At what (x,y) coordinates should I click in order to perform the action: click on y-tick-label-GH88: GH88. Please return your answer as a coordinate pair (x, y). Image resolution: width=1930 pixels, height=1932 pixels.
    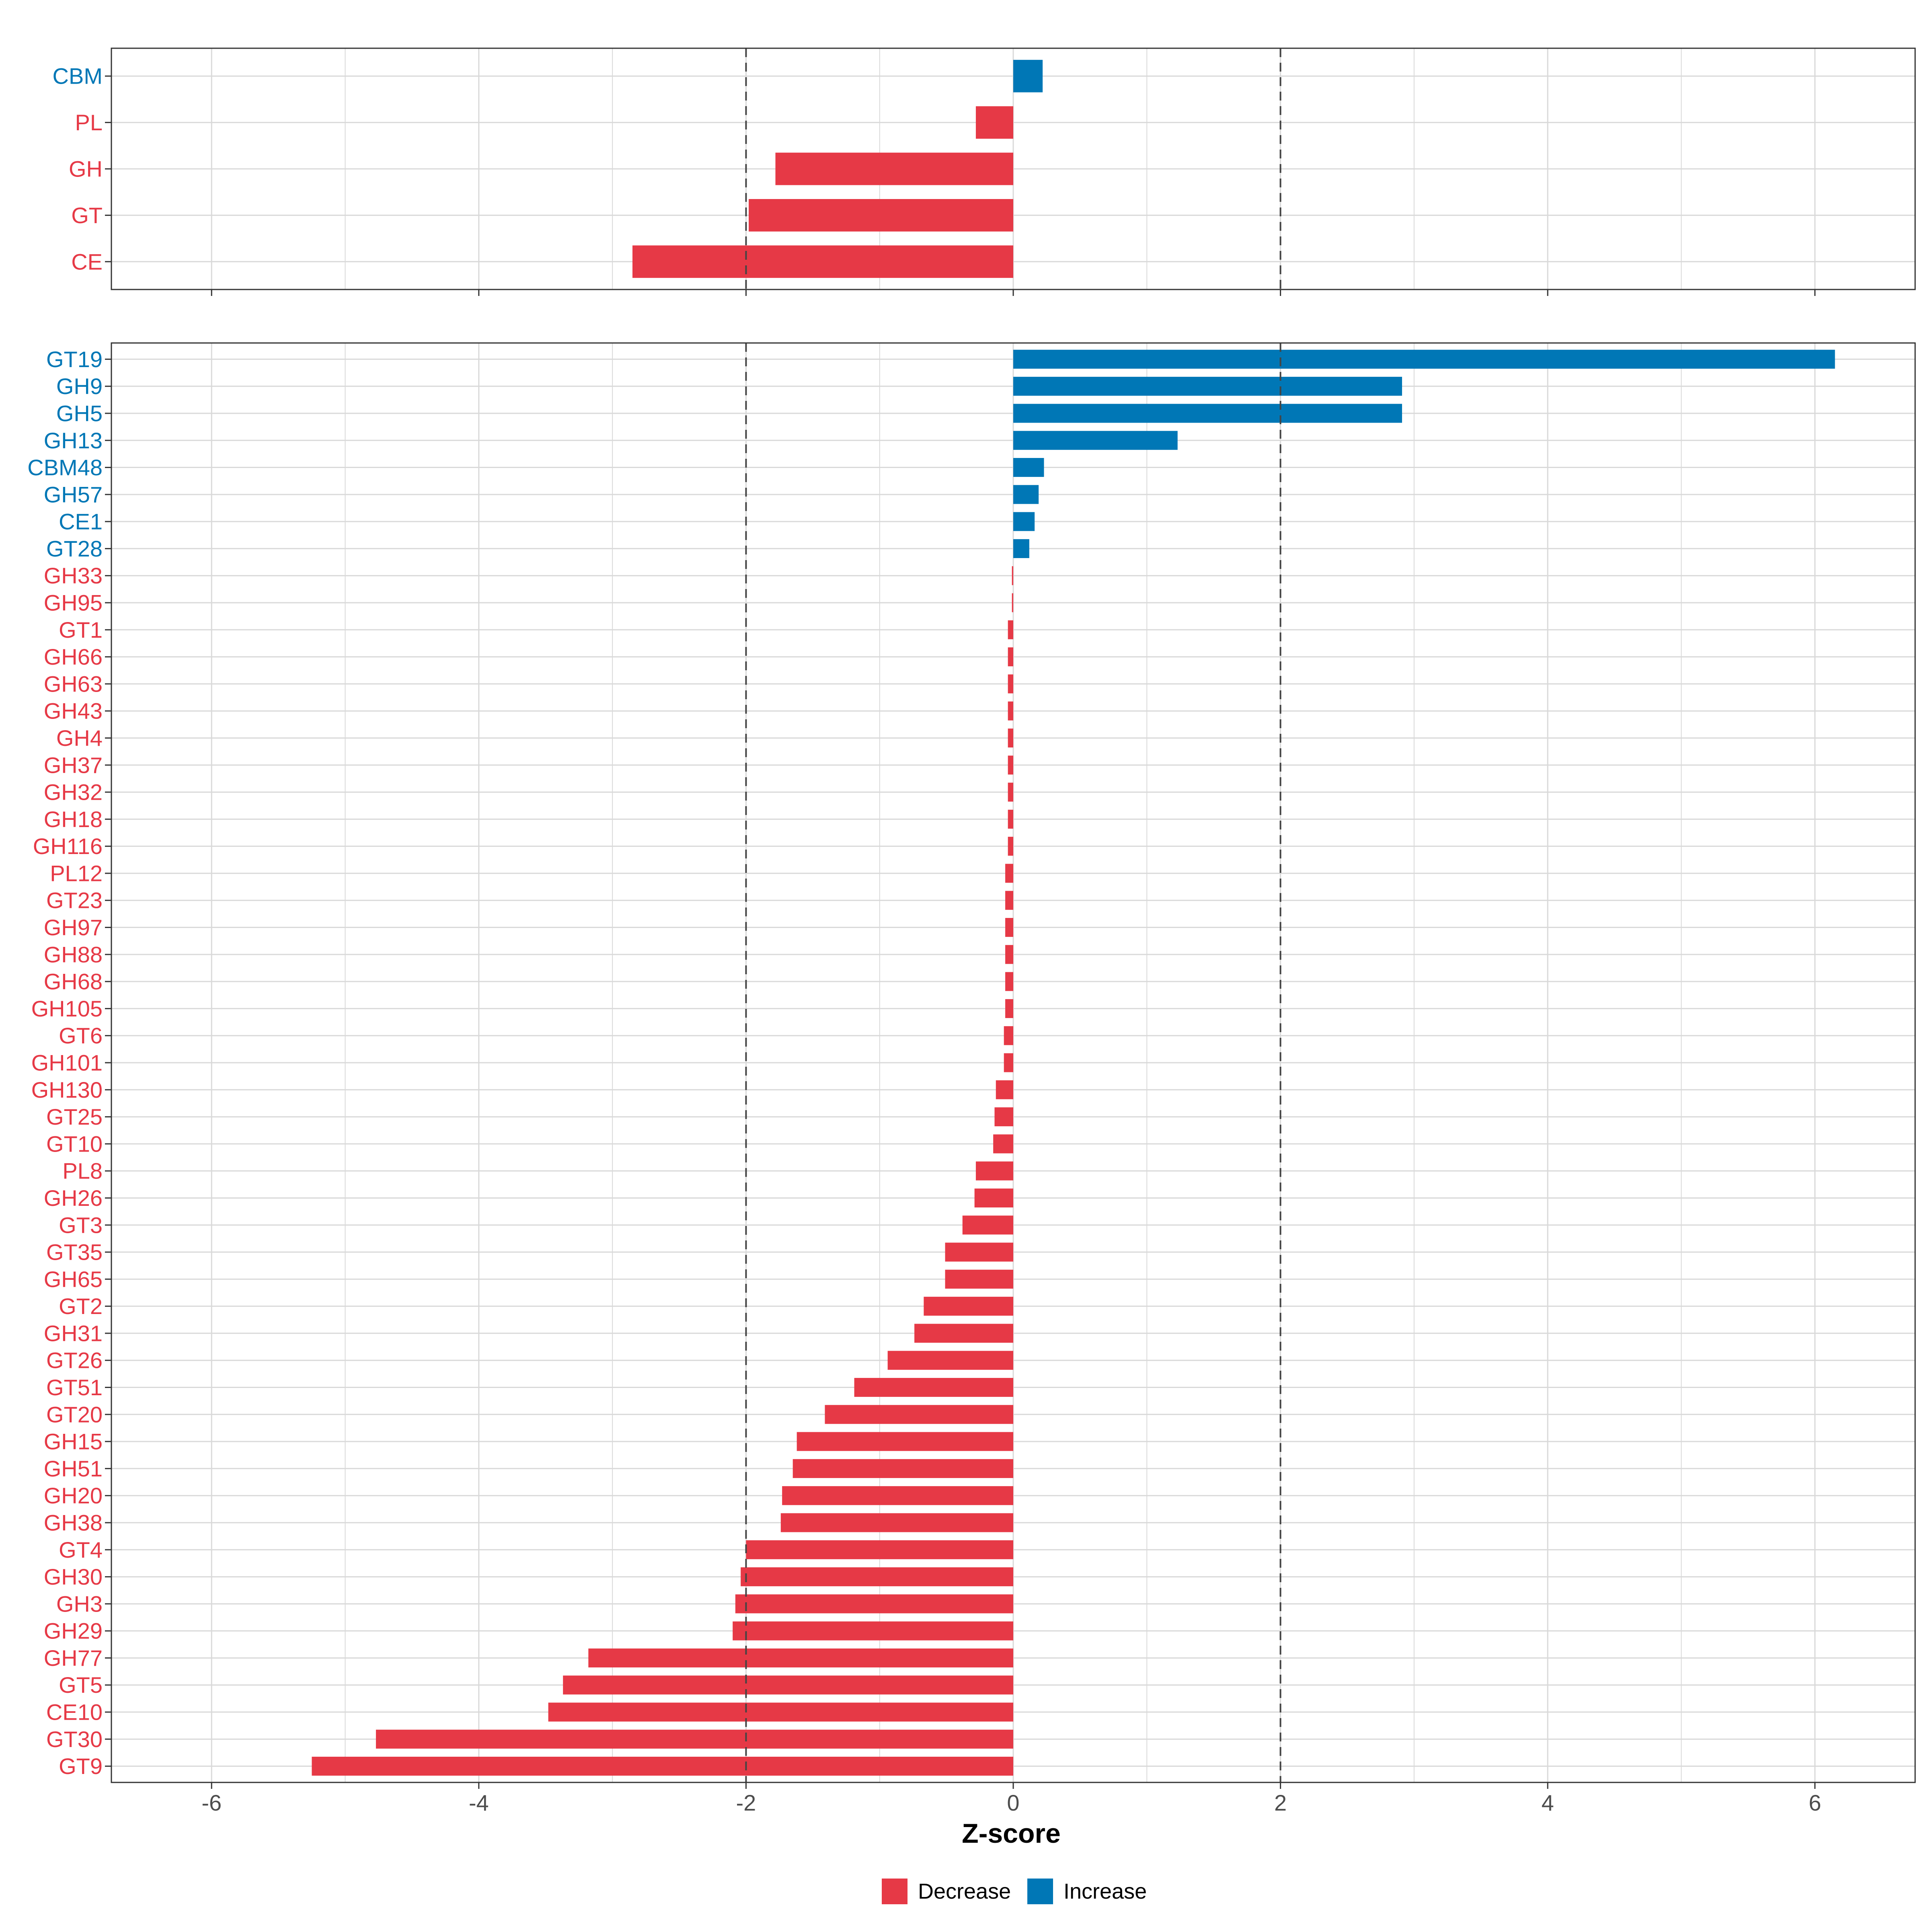
    Looking at the image, I should click on (73, 954).